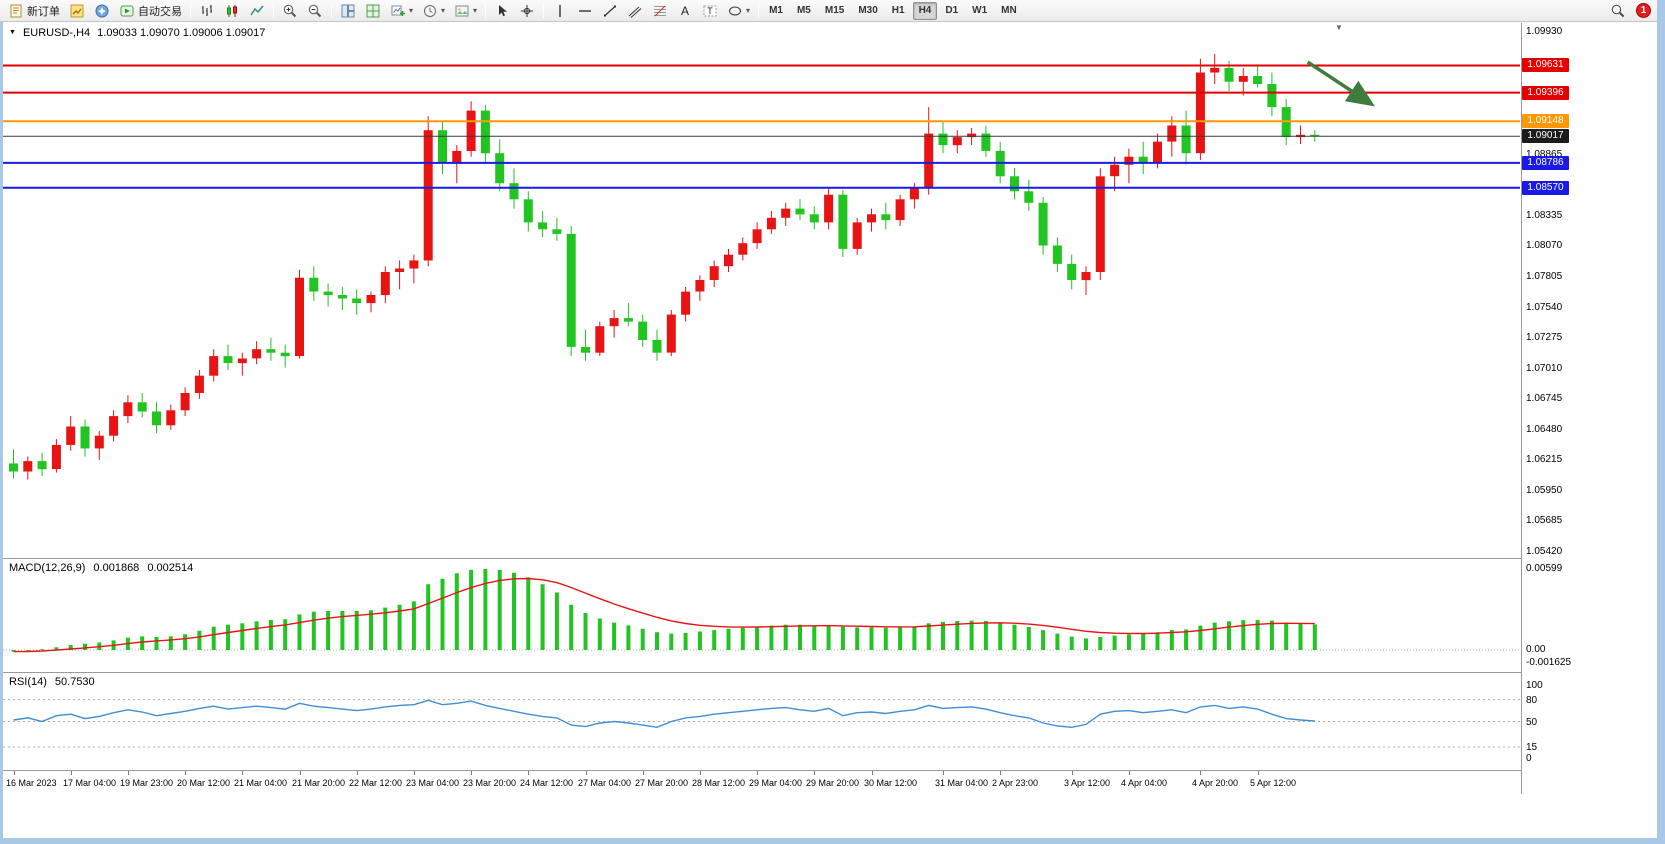 This screenshot has height=844, width=1665. What do you see at coordinates (12, 32) in the screenshot?
I see `collapse-panel-icon: ▼` at bounding box center [12, 32].